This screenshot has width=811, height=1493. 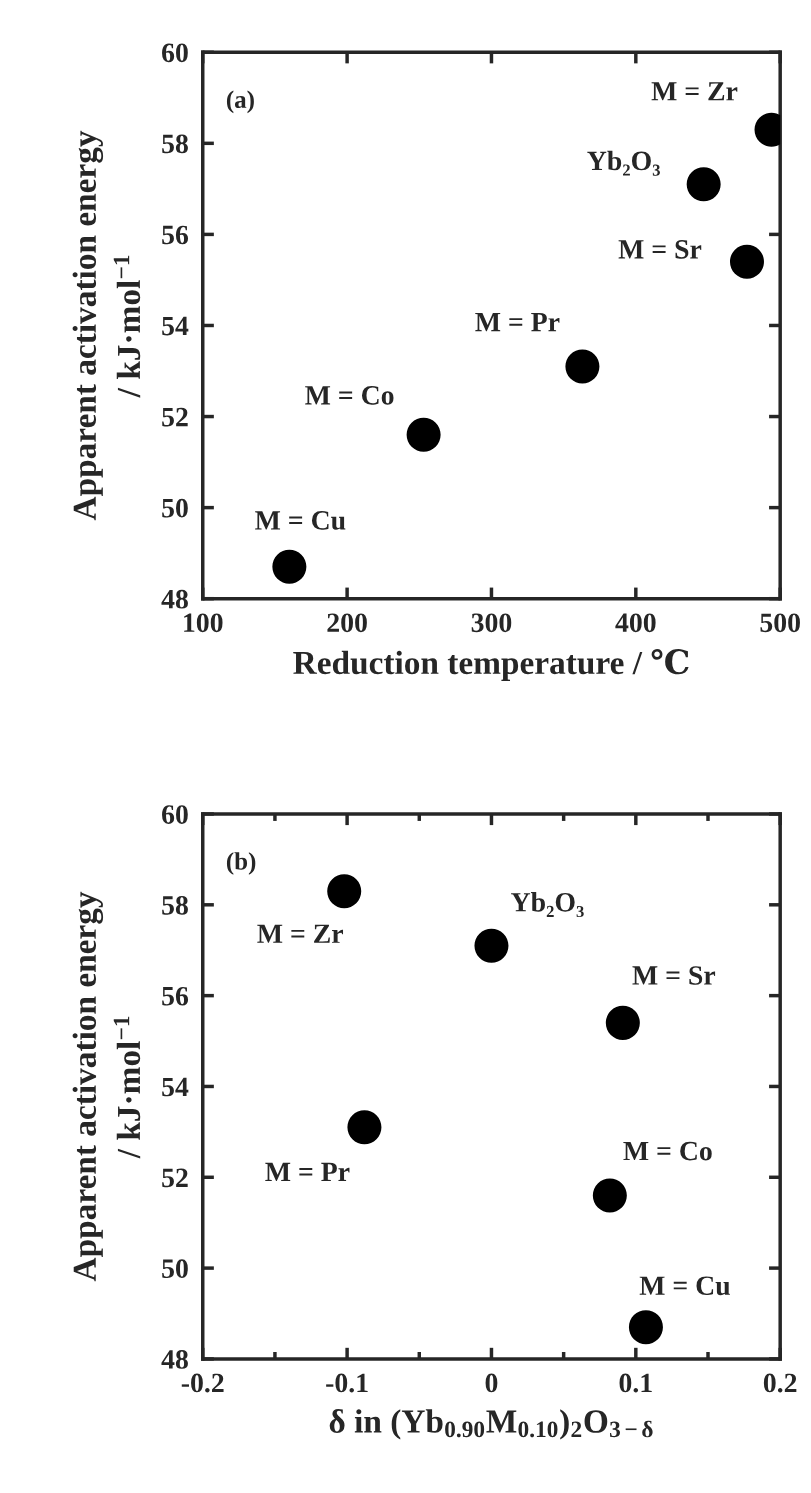 What do you see at coordinates (635, 623) in the screenshot?
I see `x-tick-label: 400` at bounding box center [635, 623].